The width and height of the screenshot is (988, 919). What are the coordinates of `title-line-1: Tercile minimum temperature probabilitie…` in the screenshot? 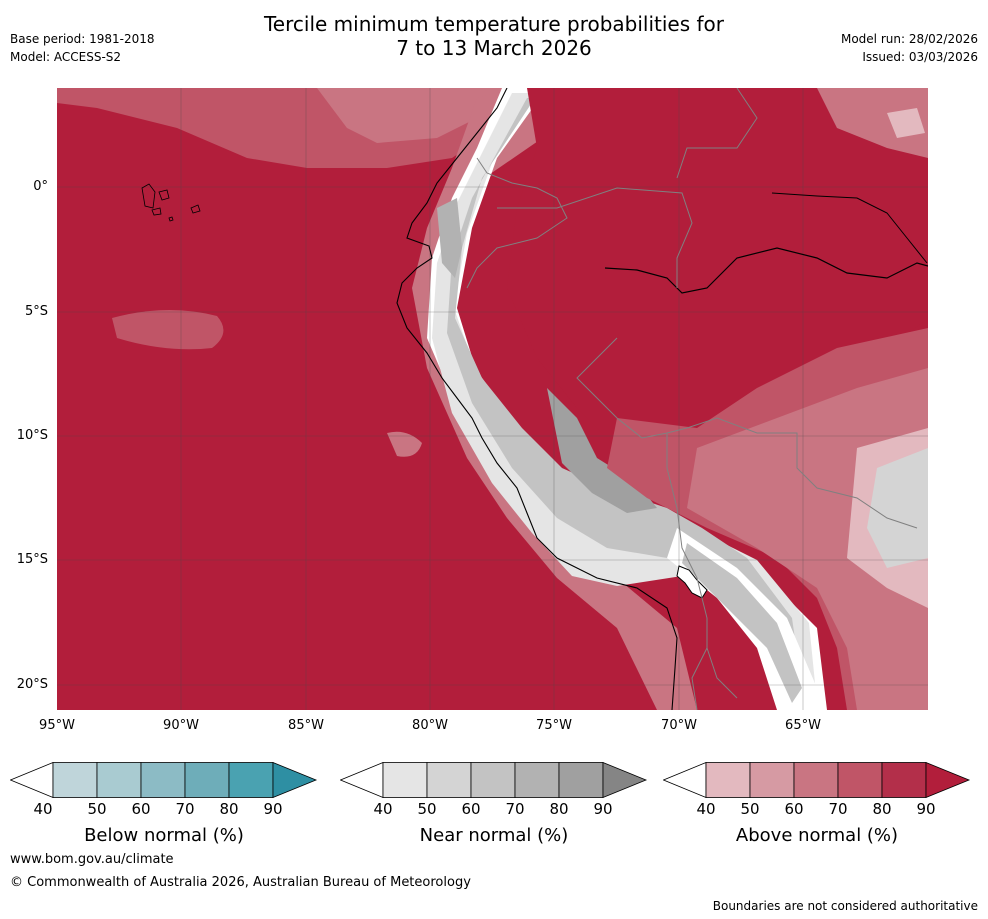 It's located at (494, 24).